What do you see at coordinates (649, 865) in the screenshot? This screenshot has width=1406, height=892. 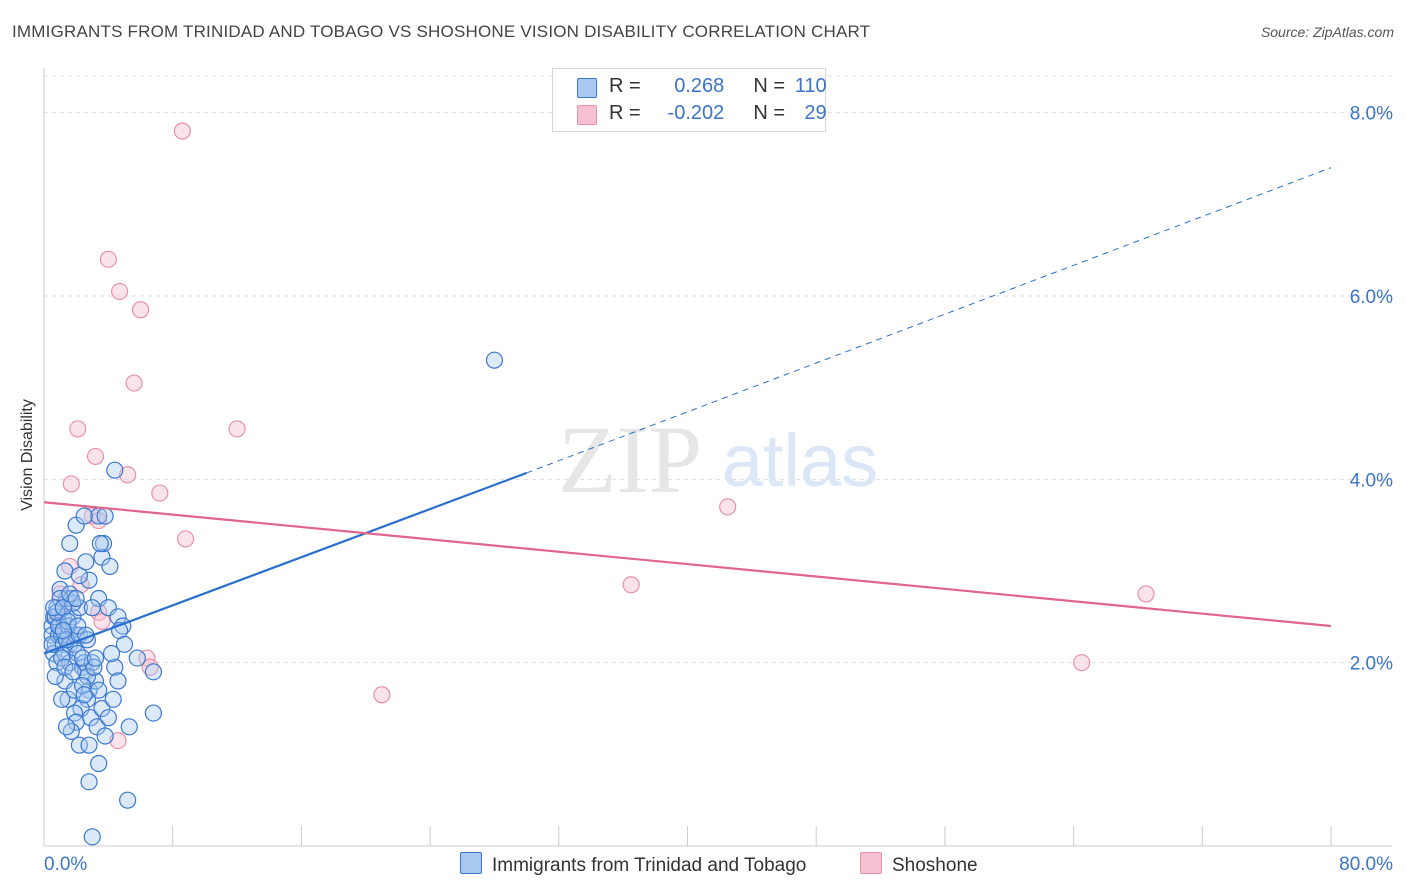 I see `legend-label-trinidad: Immigrants from Trinidad and Tobago` at bounding box center [649, 865].